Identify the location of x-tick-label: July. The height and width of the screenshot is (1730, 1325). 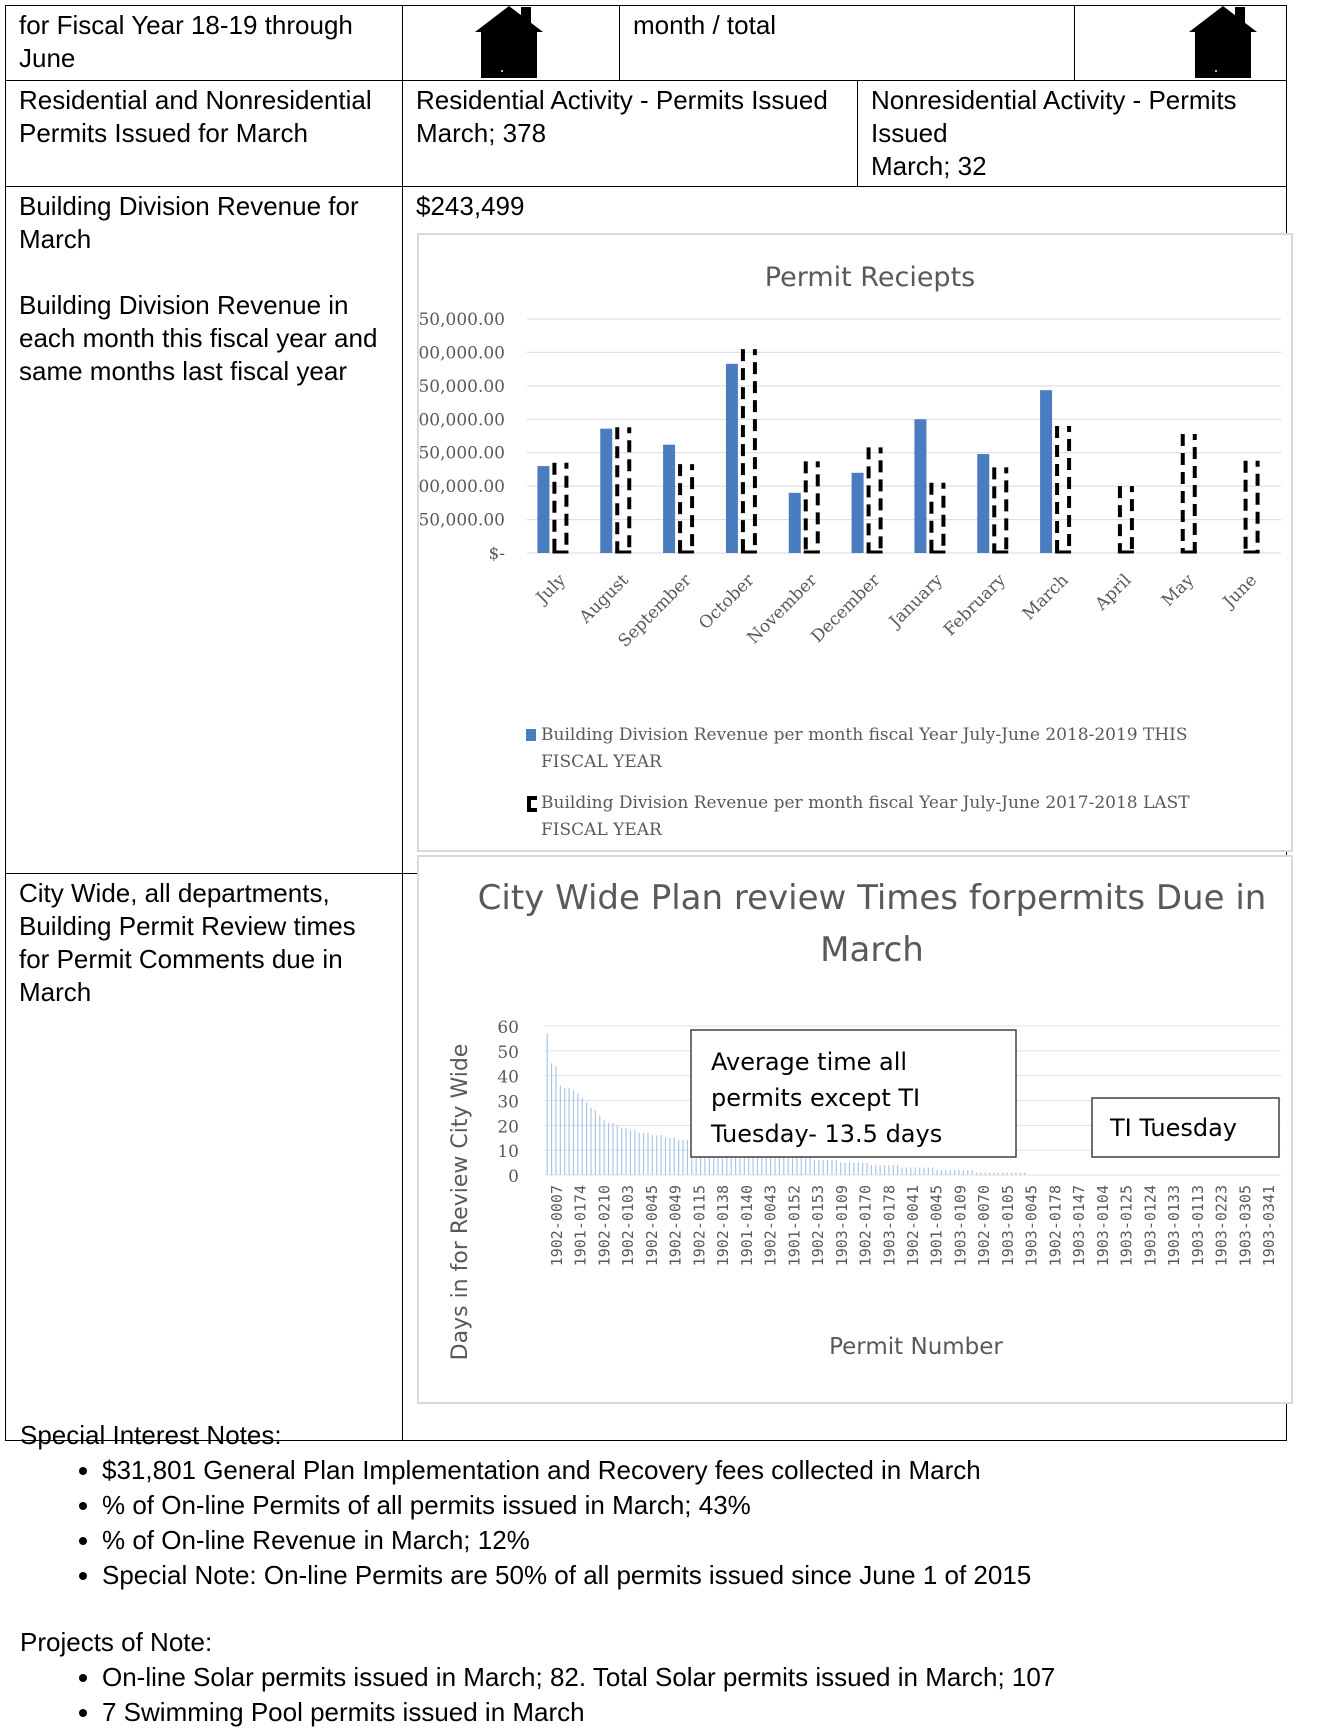
(550, 589).